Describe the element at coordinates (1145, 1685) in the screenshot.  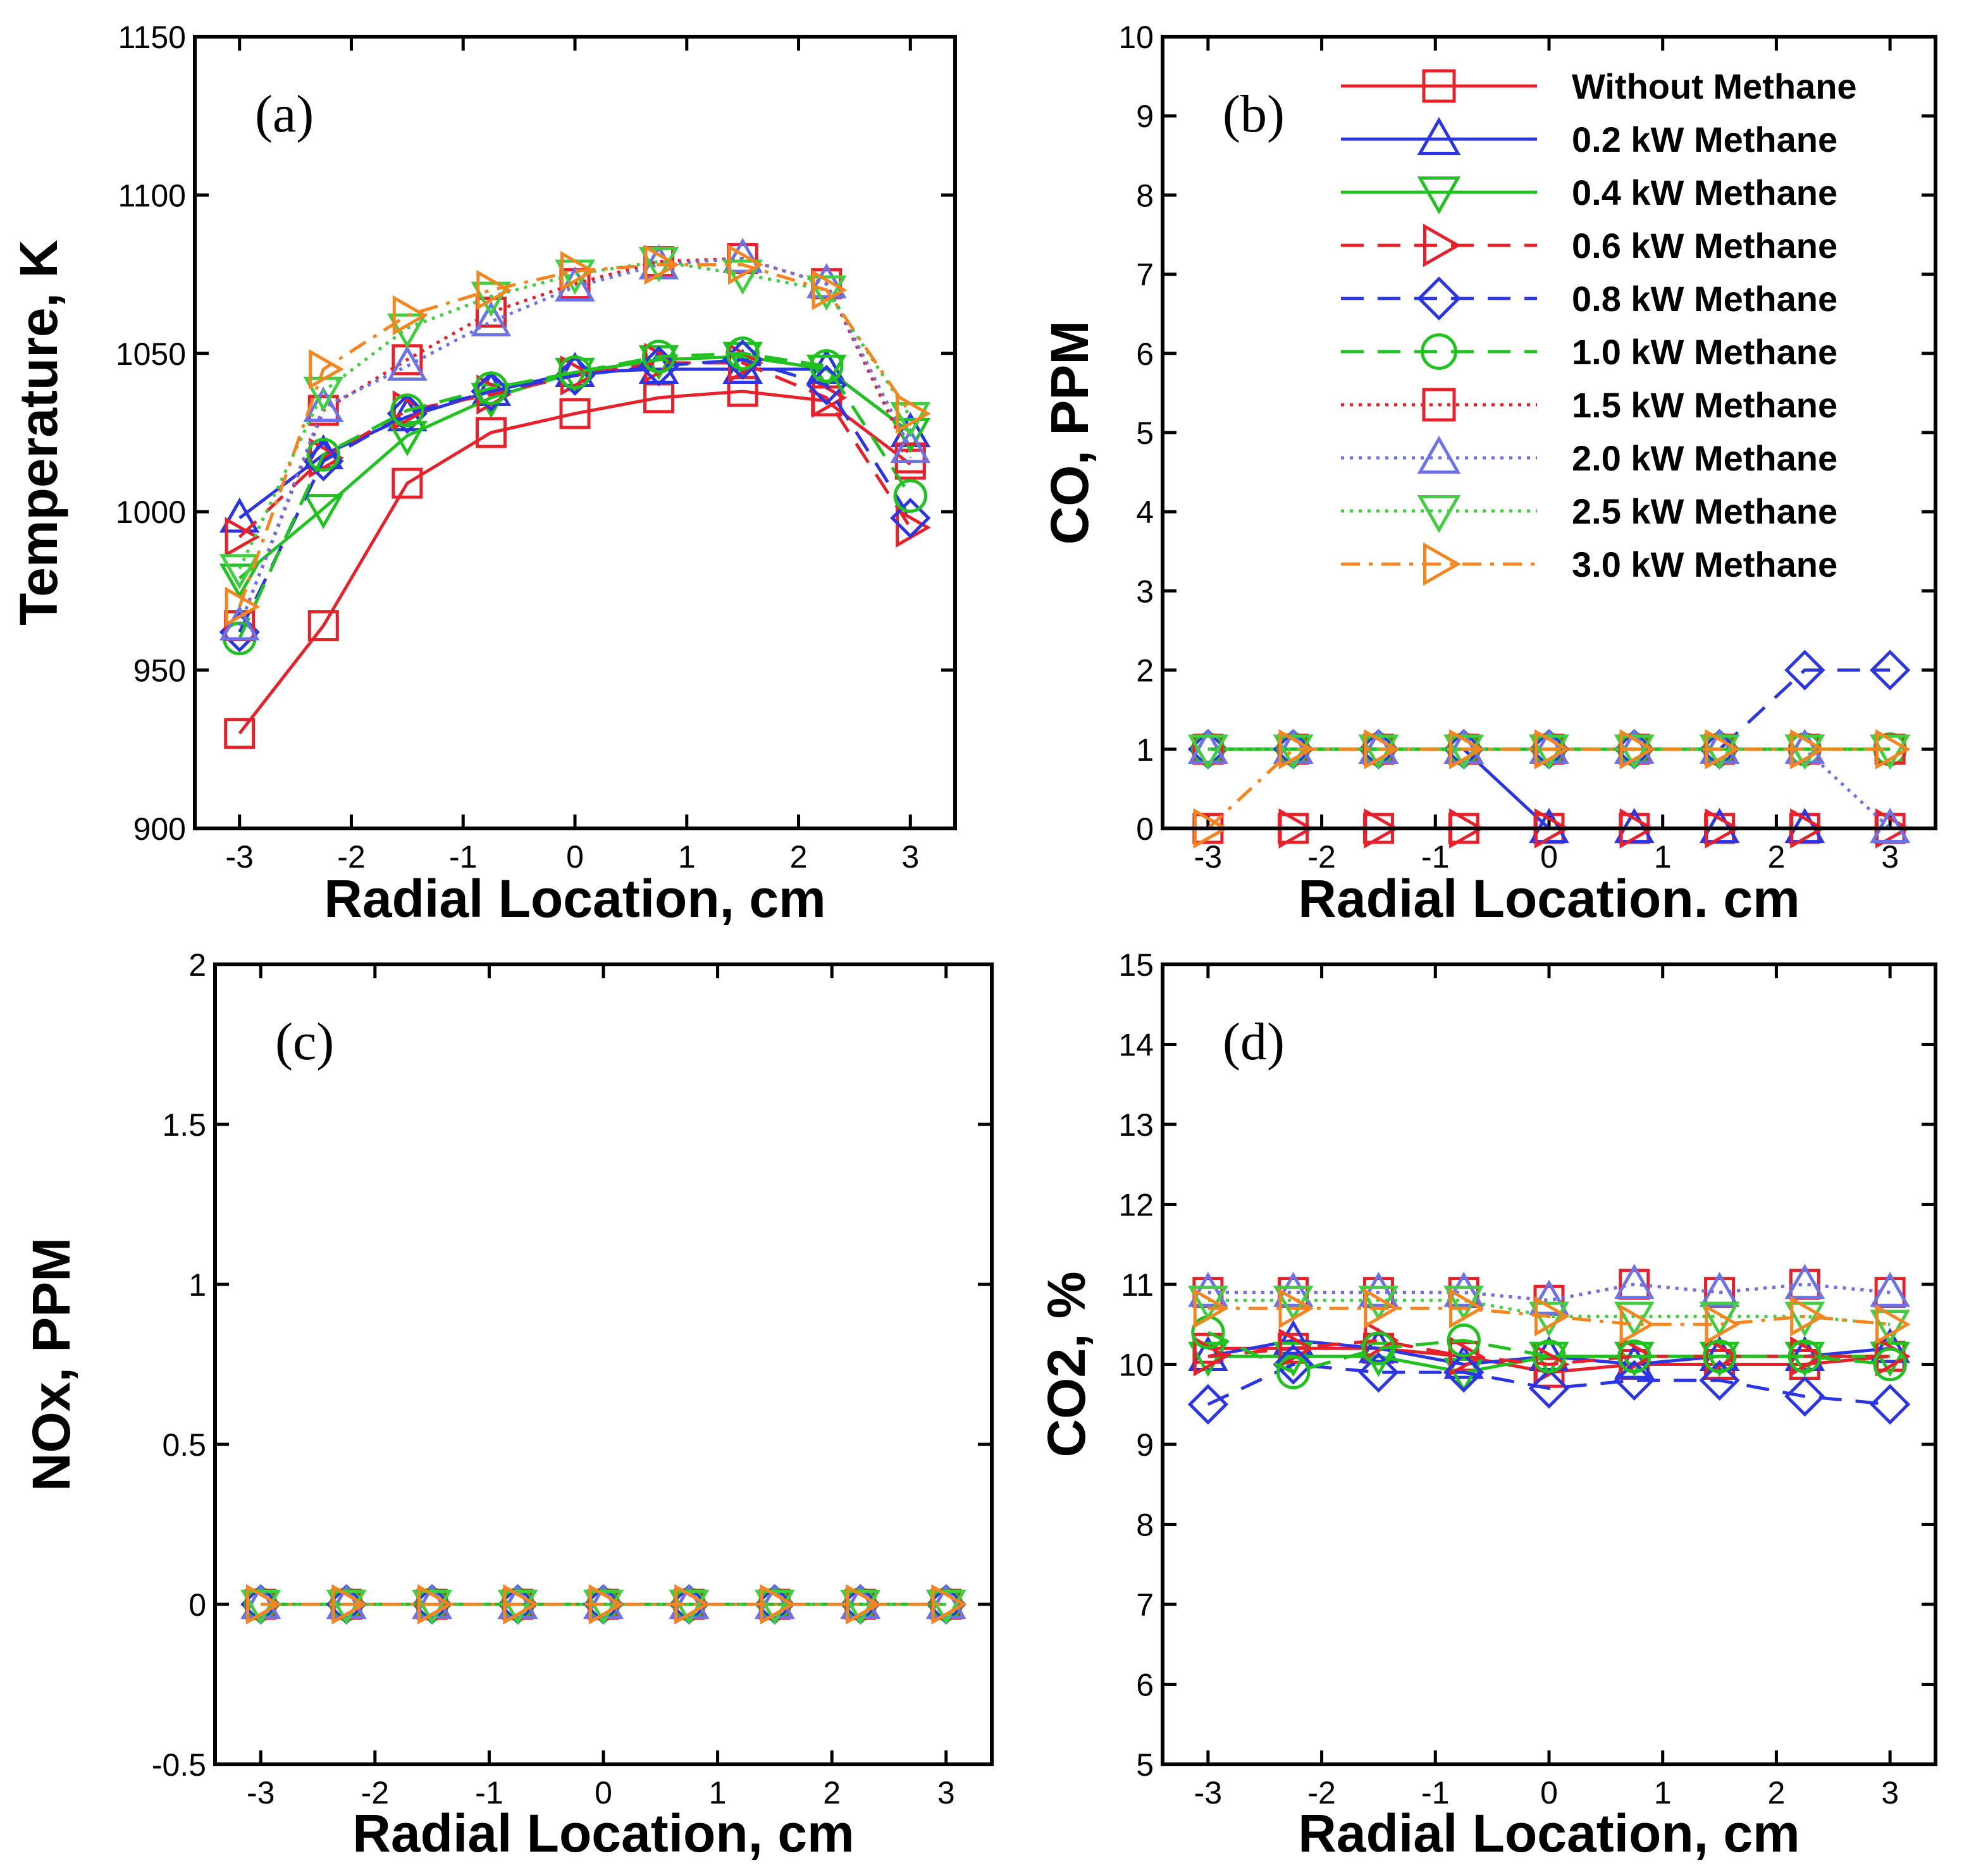
I see `y-tick-label: 6` at that location.